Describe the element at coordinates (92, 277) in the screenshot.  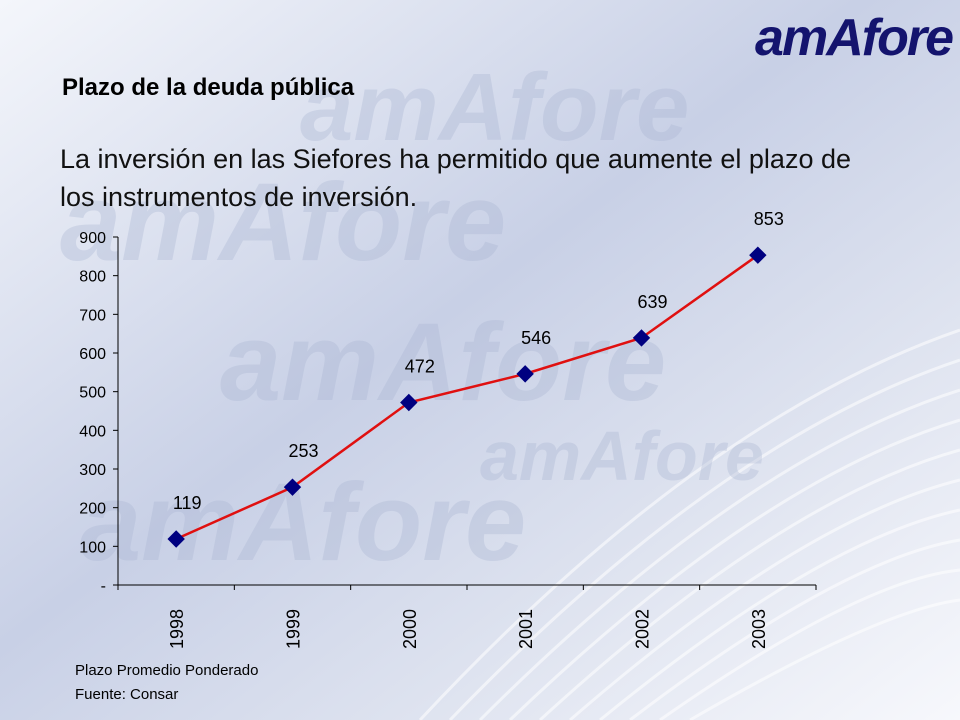
I see `y-tick-label: 800` at that location.